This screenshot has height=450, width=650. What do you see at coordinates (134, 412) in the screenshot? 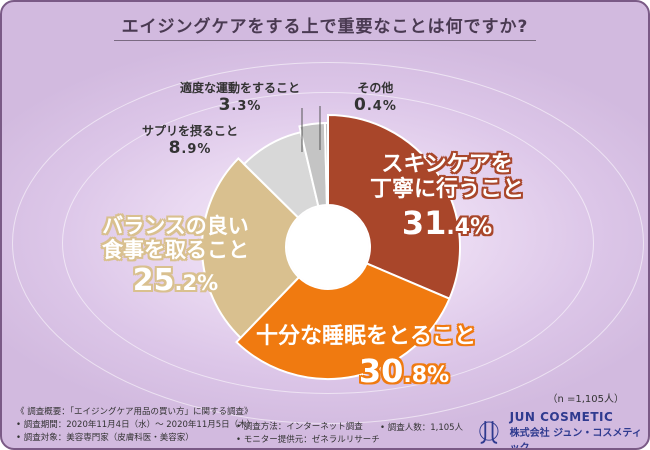
I see `notes-header: 《 調査概要：「エイジングケア用品の買い方」に関する調査》` at bounding box center [134, 412].